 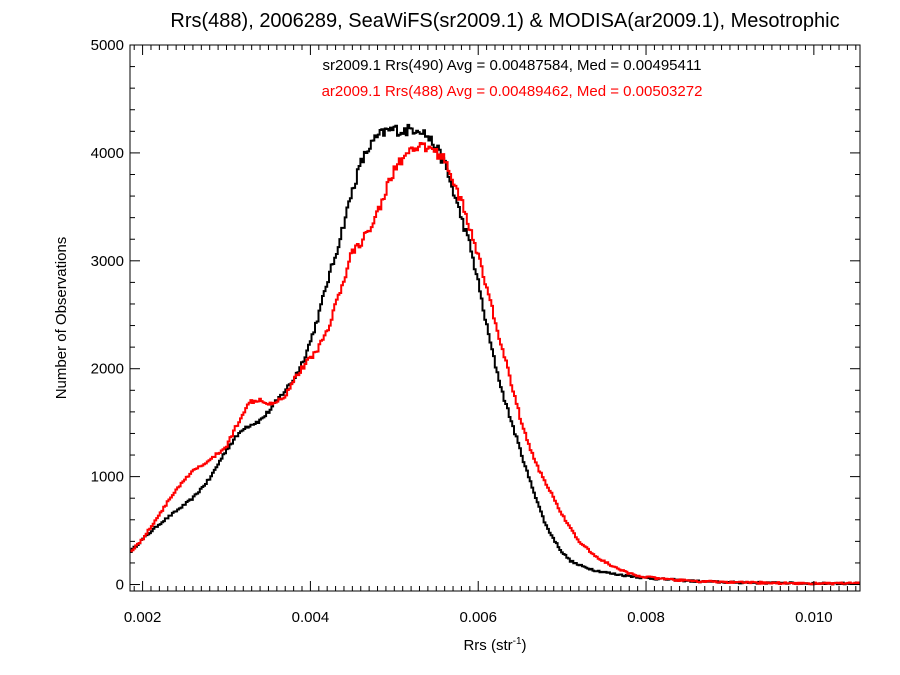 I want to click on y-tick-label: 2000, so click(x=107, y=369).